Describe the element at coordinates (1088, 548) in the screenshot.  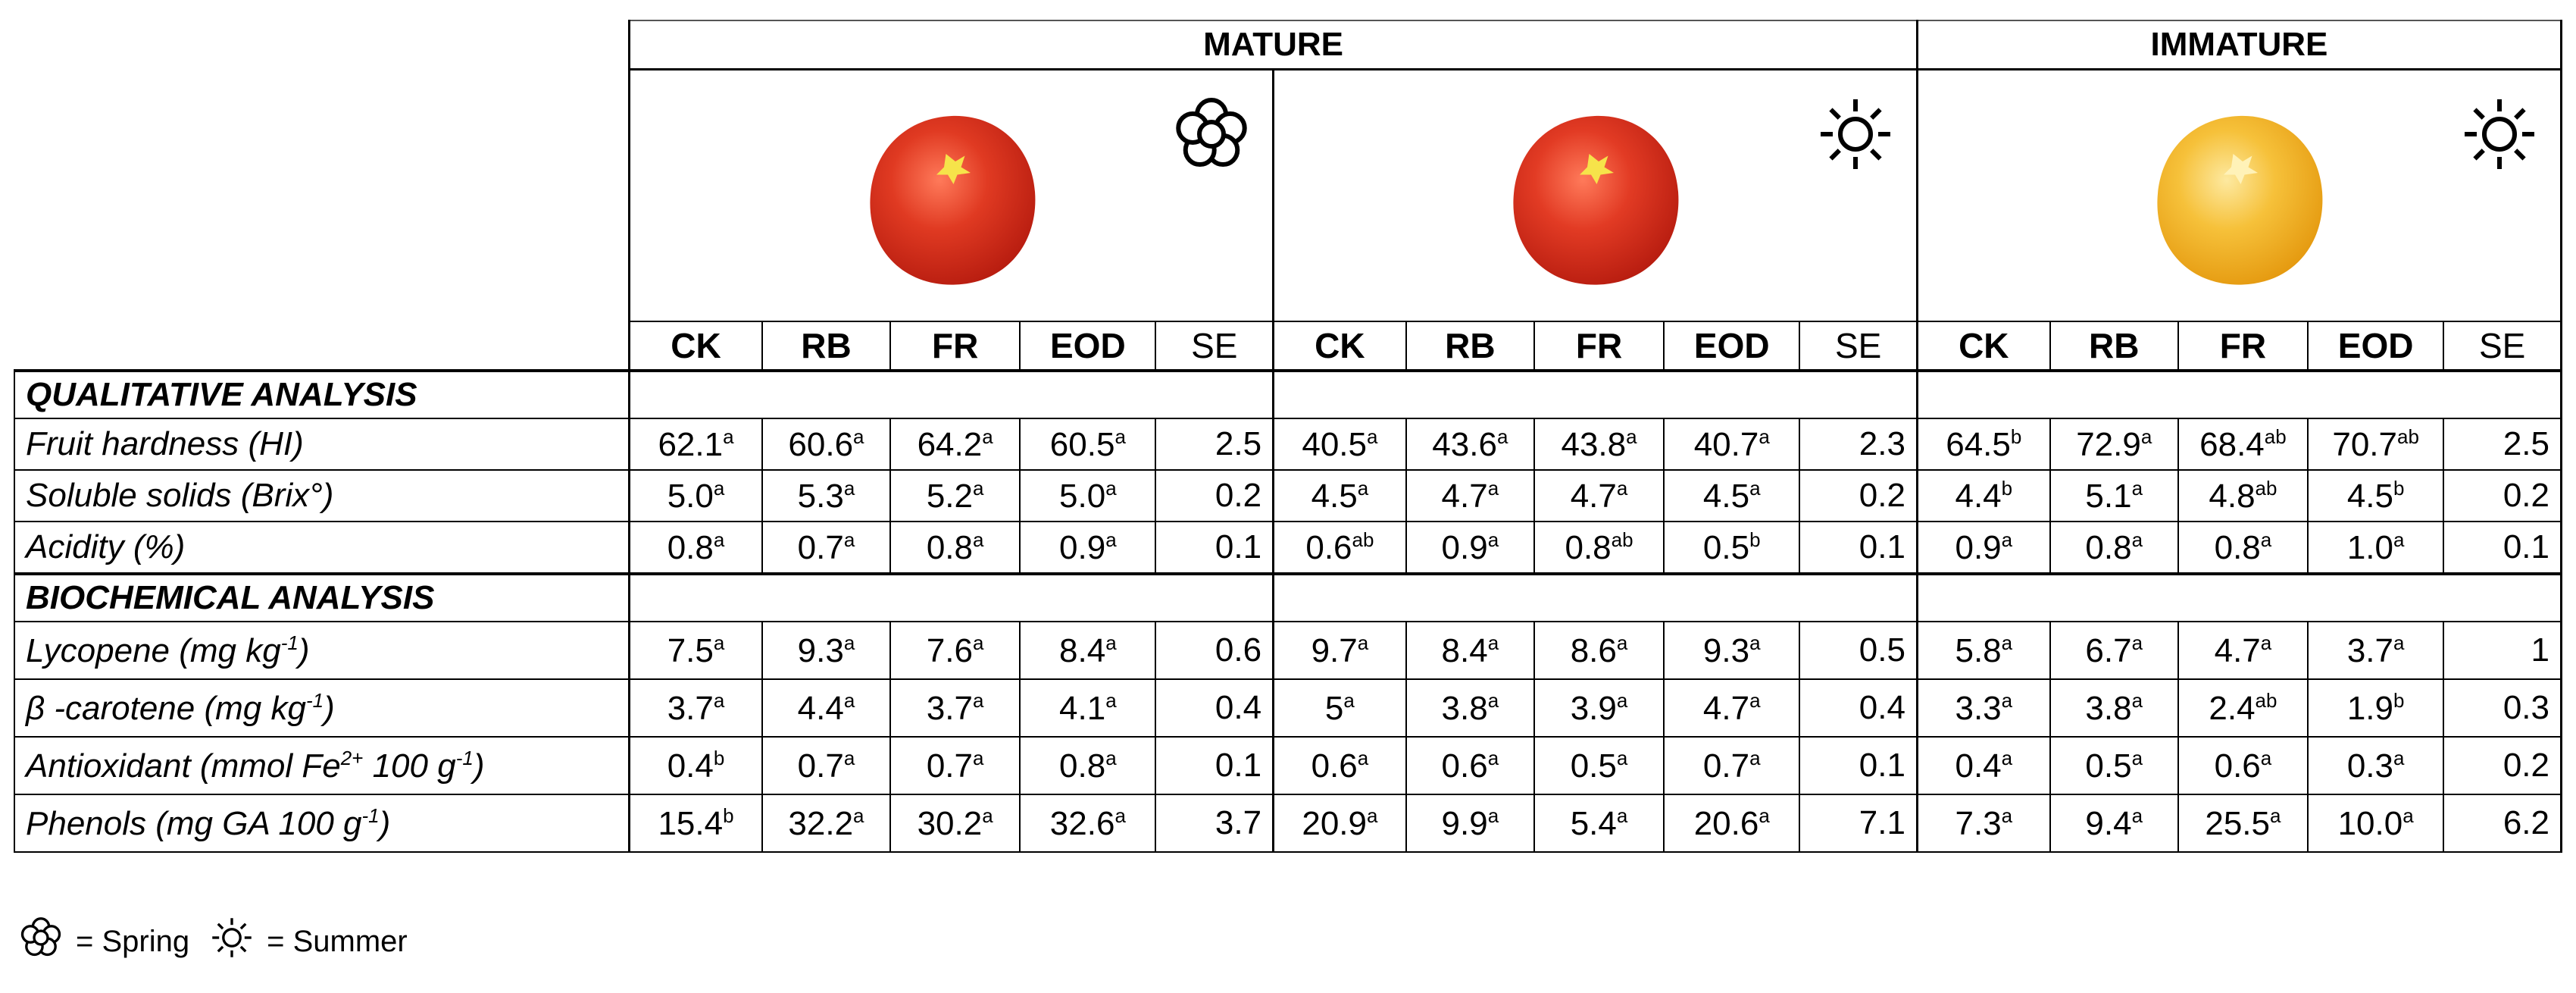
I see `value-cell: 0.9a` at that location.